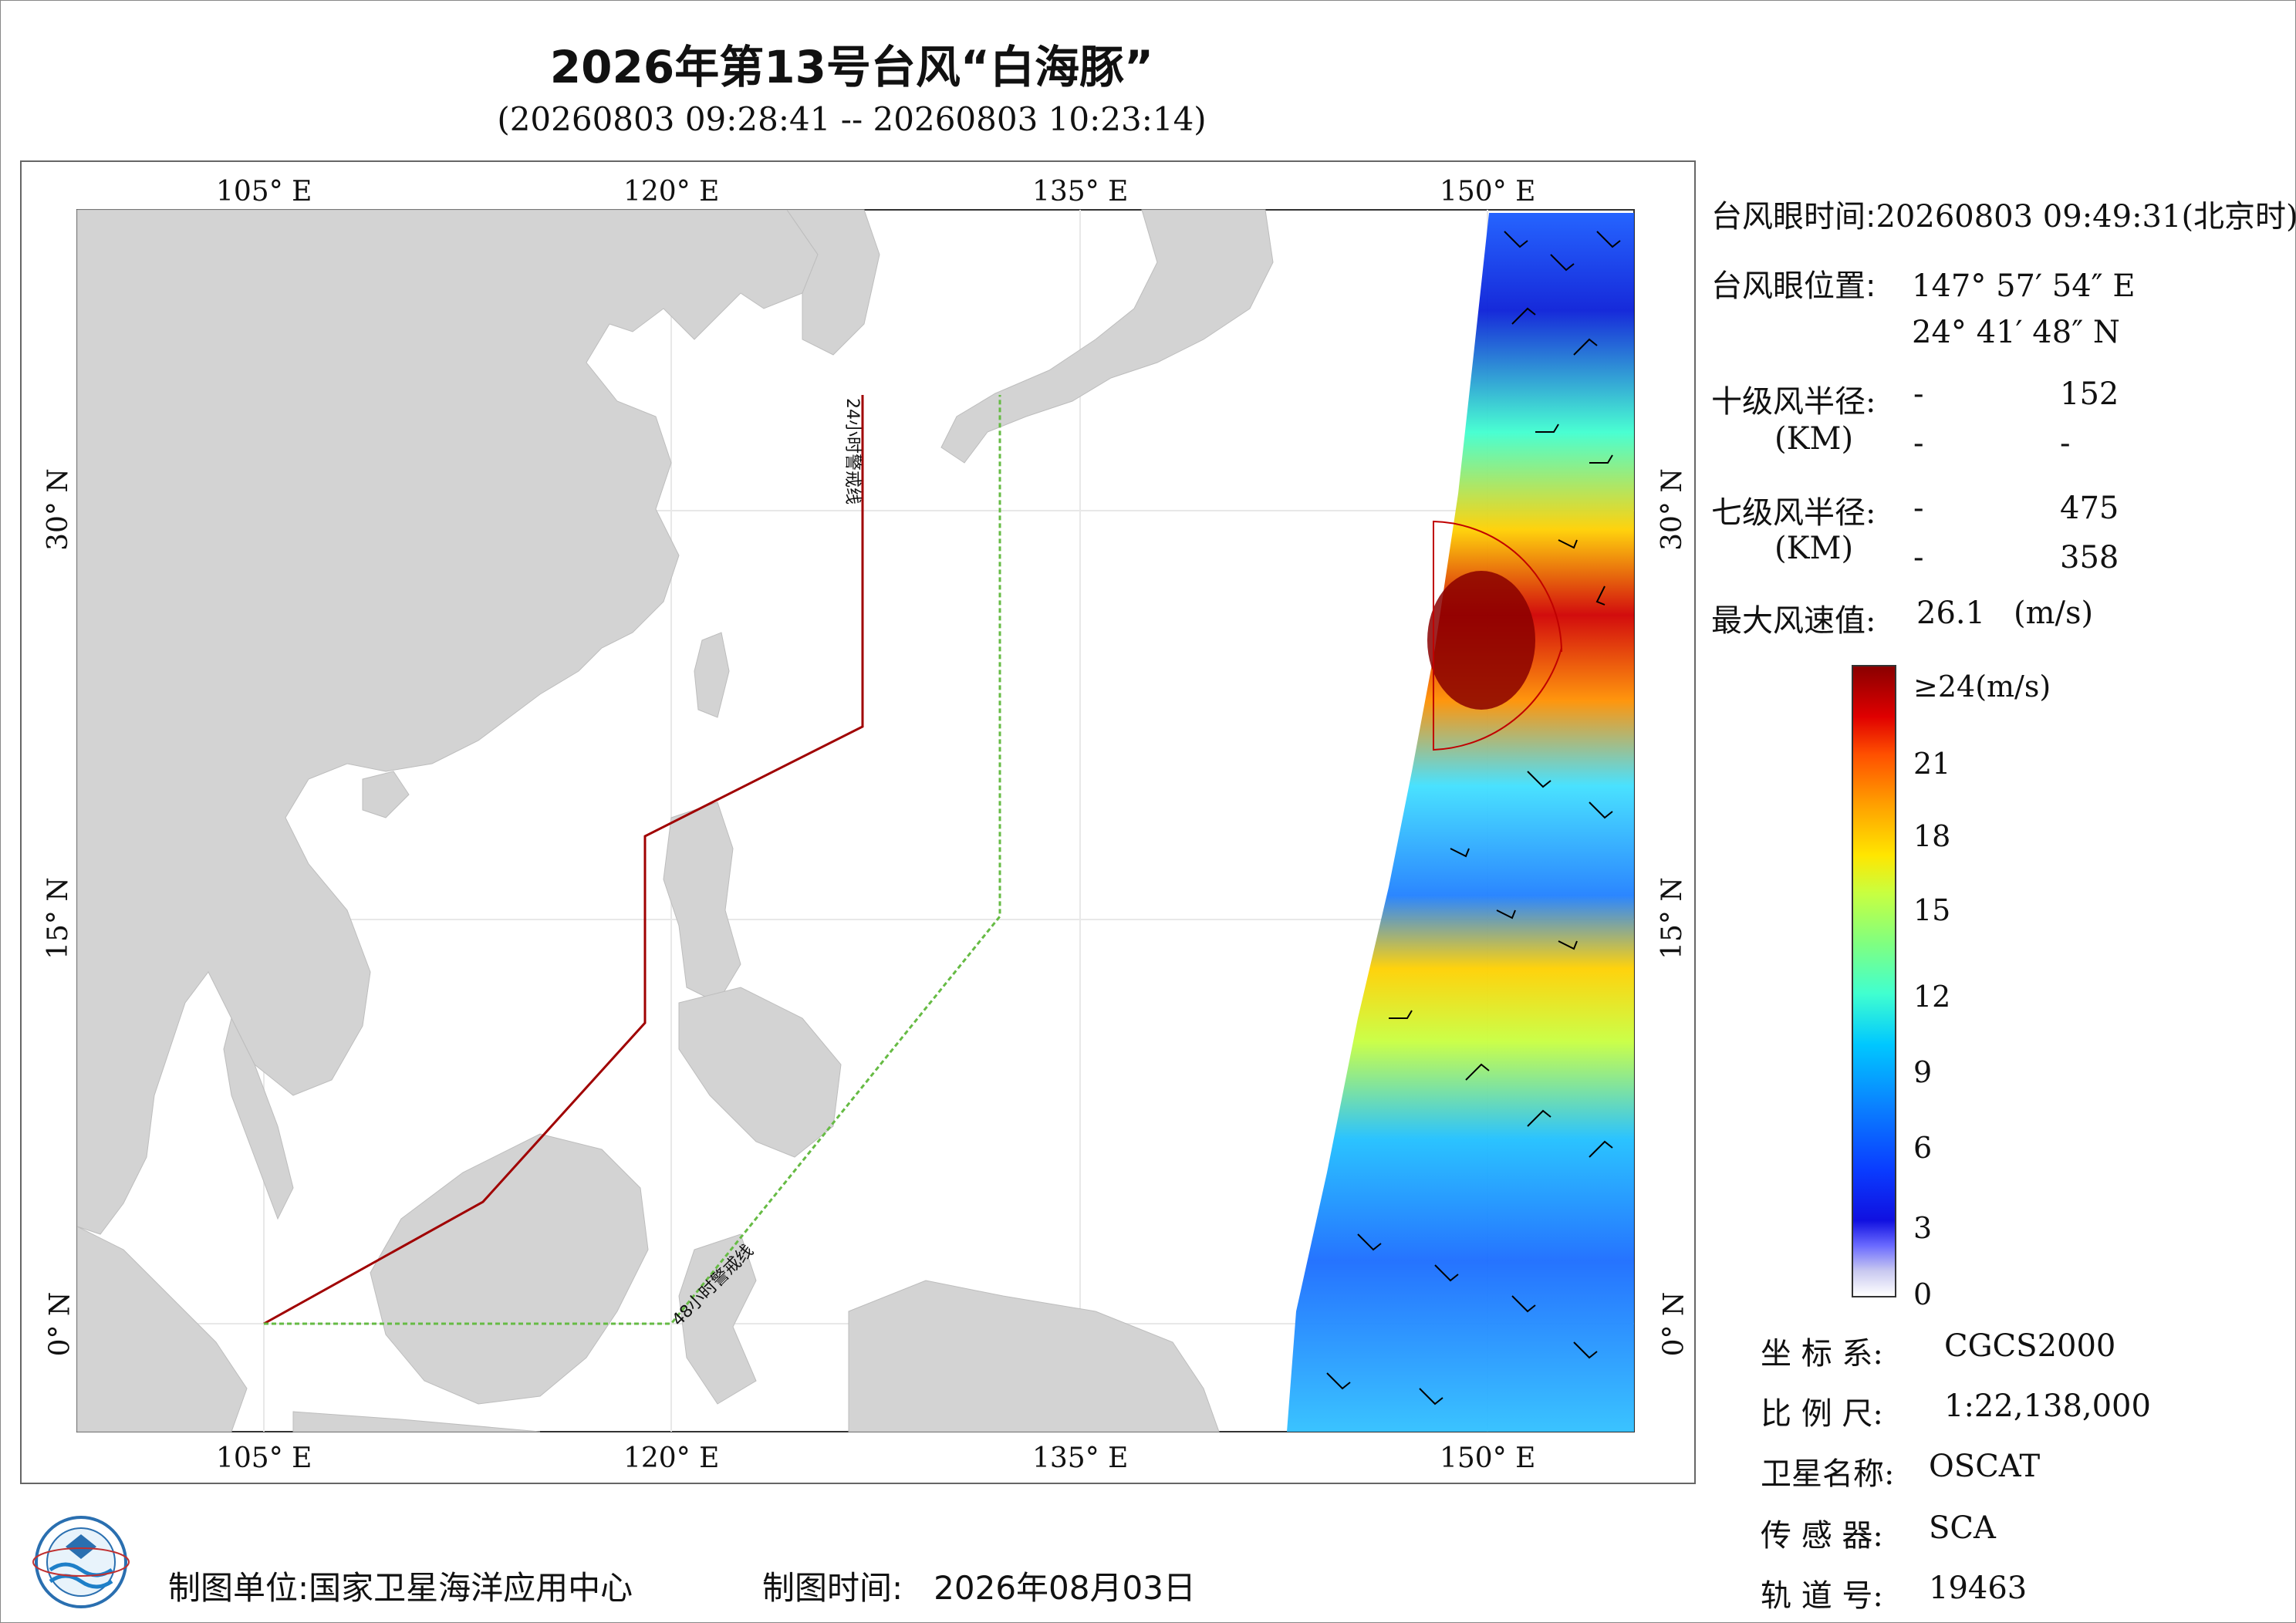 Image resolution: width=2296 pixels, height=1623 pixels. Describe the element at coordinates (702, 902) in the screenshot. I see `luzon` at that location.